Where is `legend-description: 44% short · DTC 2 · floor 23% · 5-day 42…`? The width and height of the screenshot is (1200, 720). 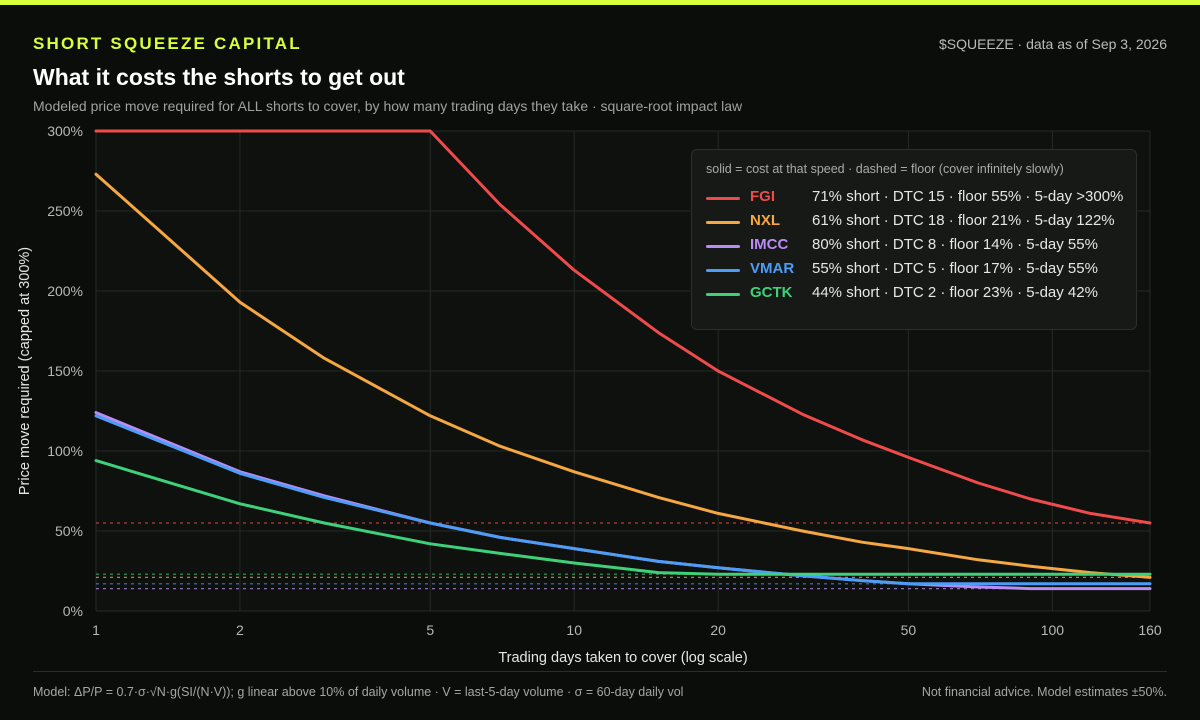 legend-description: 44% short · DTC 2 · floor 23% · 5-day 42… is located at coordinates (955, 292).